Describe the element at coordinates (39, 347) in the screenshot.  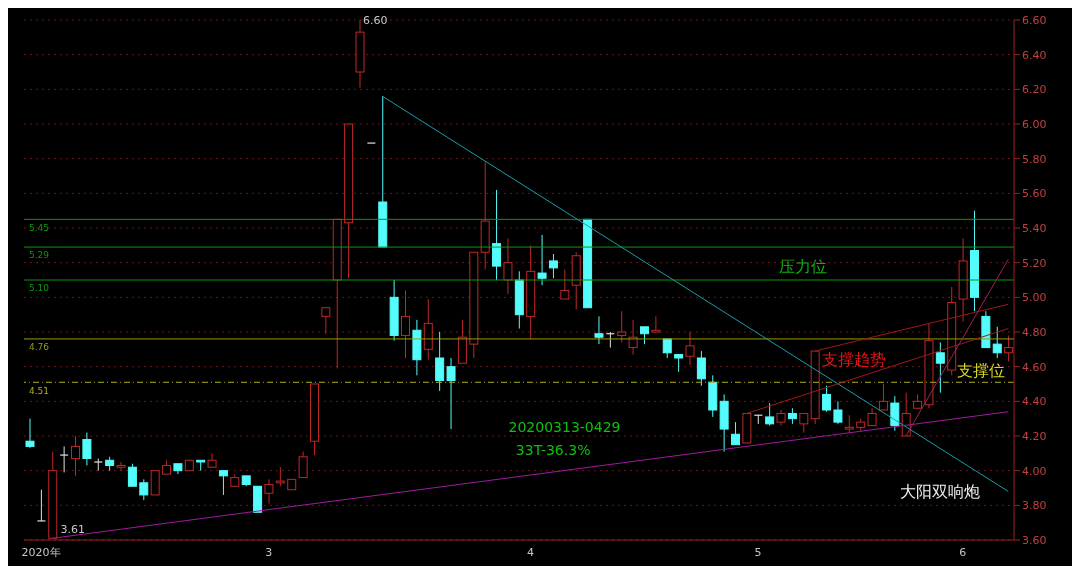
I see `ref-line-label: 4.76` at that location.